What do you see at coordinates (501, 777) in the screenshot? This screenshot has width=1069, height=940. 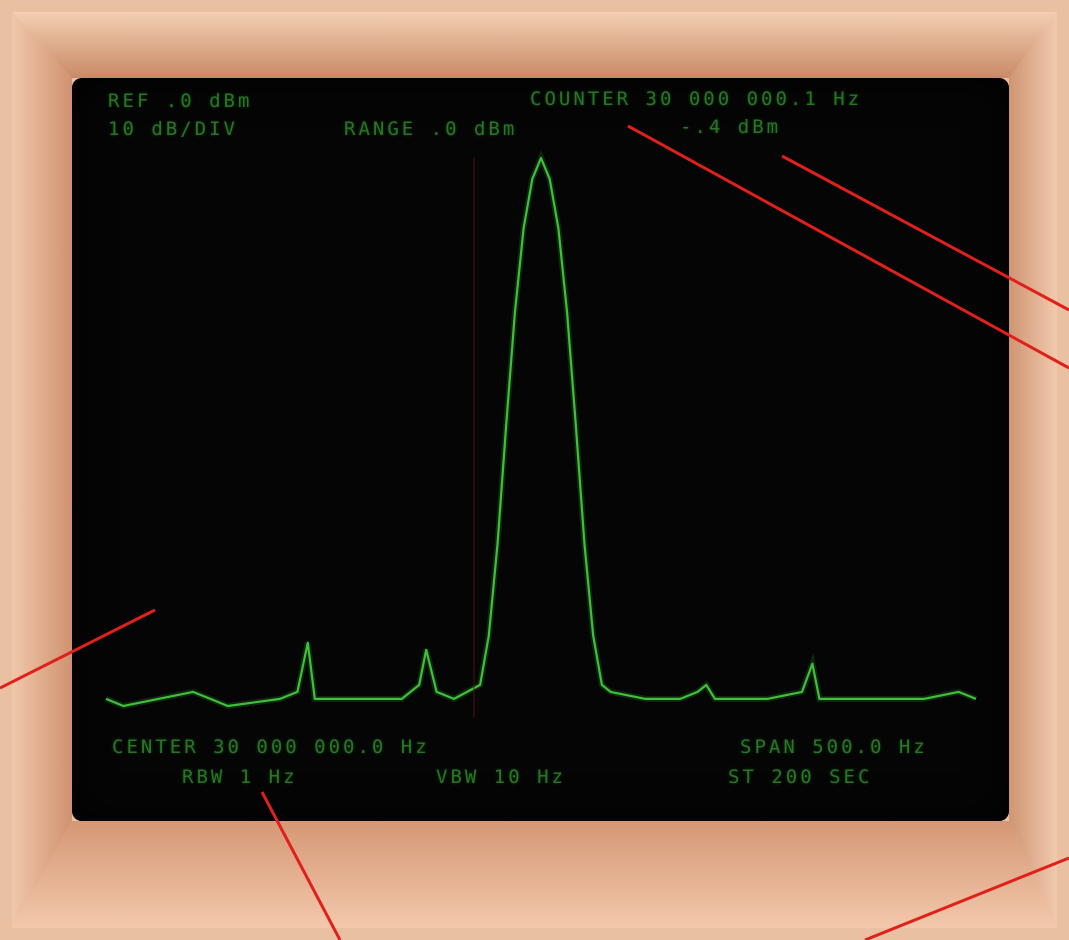 I see `vbw-readout: VBW 10 Hz` at bounding box center [501, 777].